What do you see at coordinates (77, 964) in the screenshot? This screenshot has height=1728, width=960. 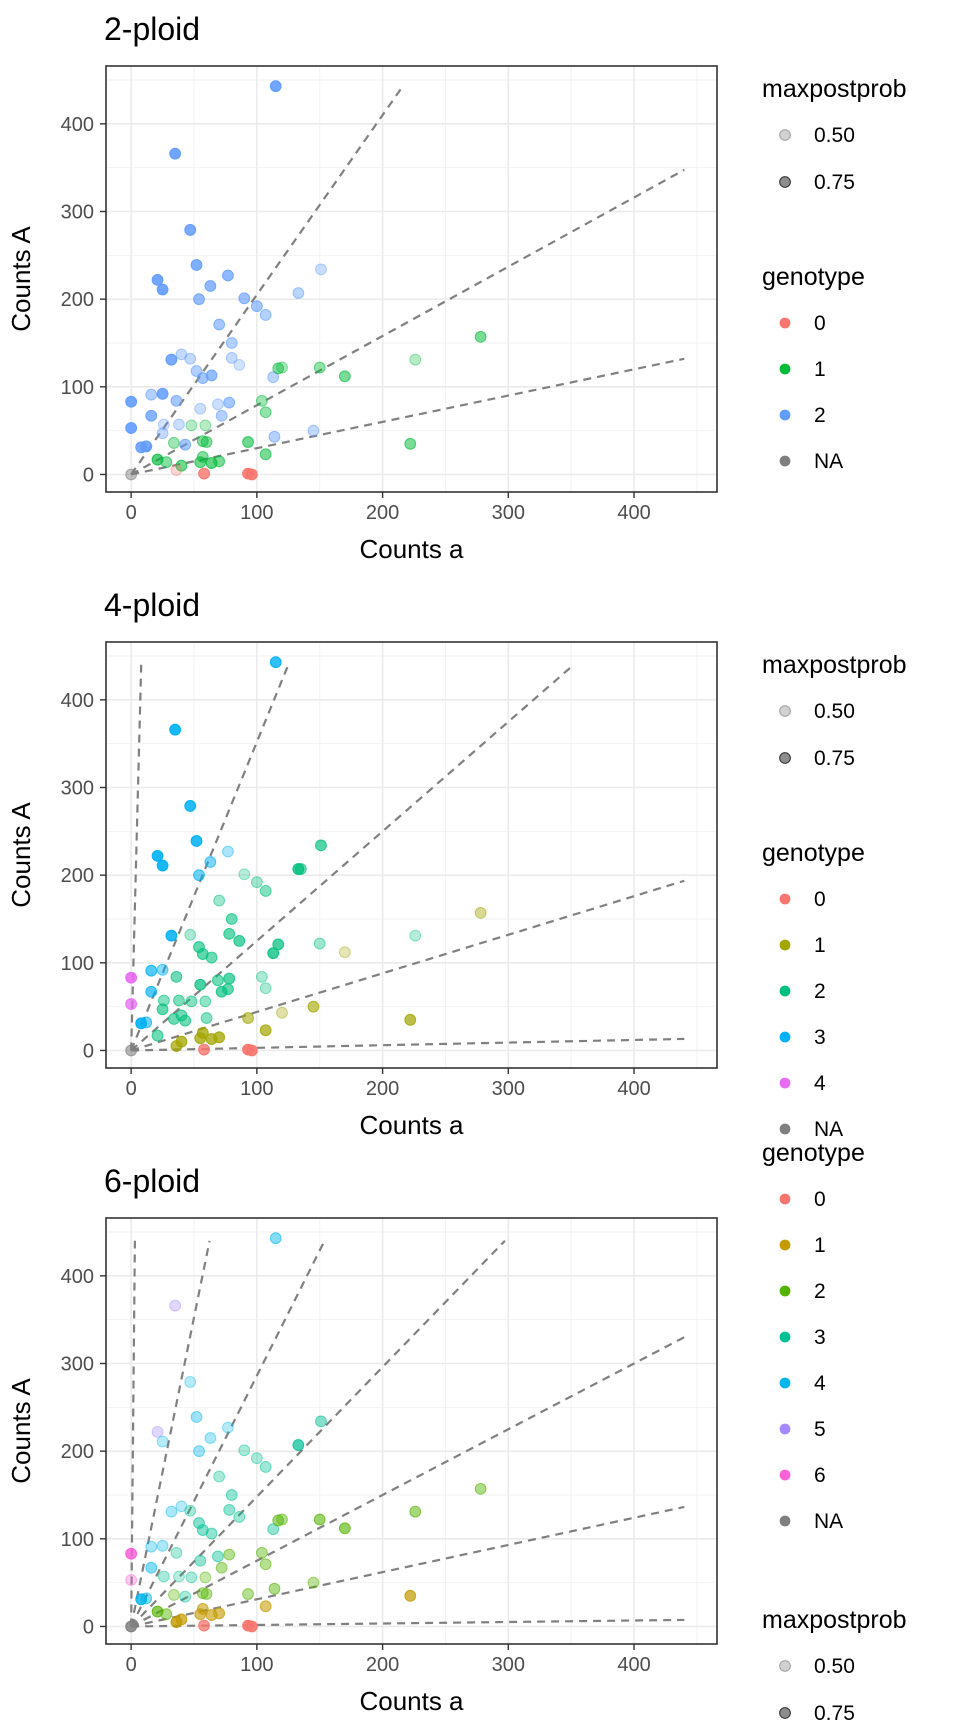 I see `y-tick-label: 100` at bounding box center [77, 964].